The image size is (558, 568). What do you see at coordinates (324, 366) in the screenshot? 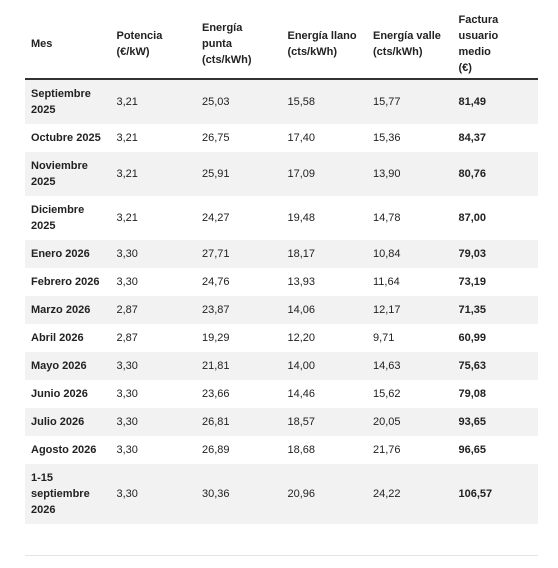
I see `value-cell: 14,00` at bounding box center [324, 366].